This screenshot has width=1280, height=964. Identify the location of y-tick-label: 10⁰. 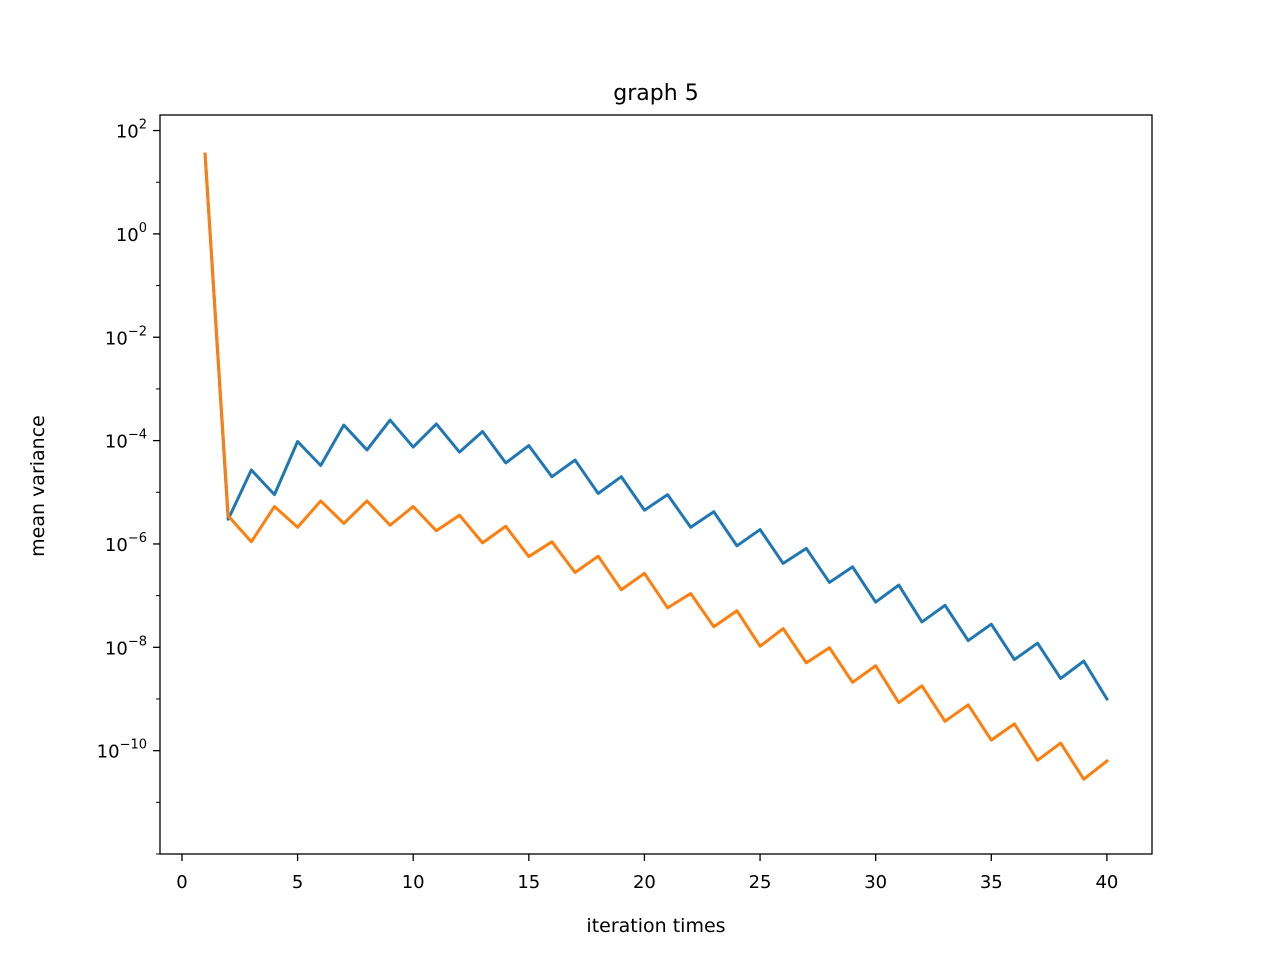
(131, 233).